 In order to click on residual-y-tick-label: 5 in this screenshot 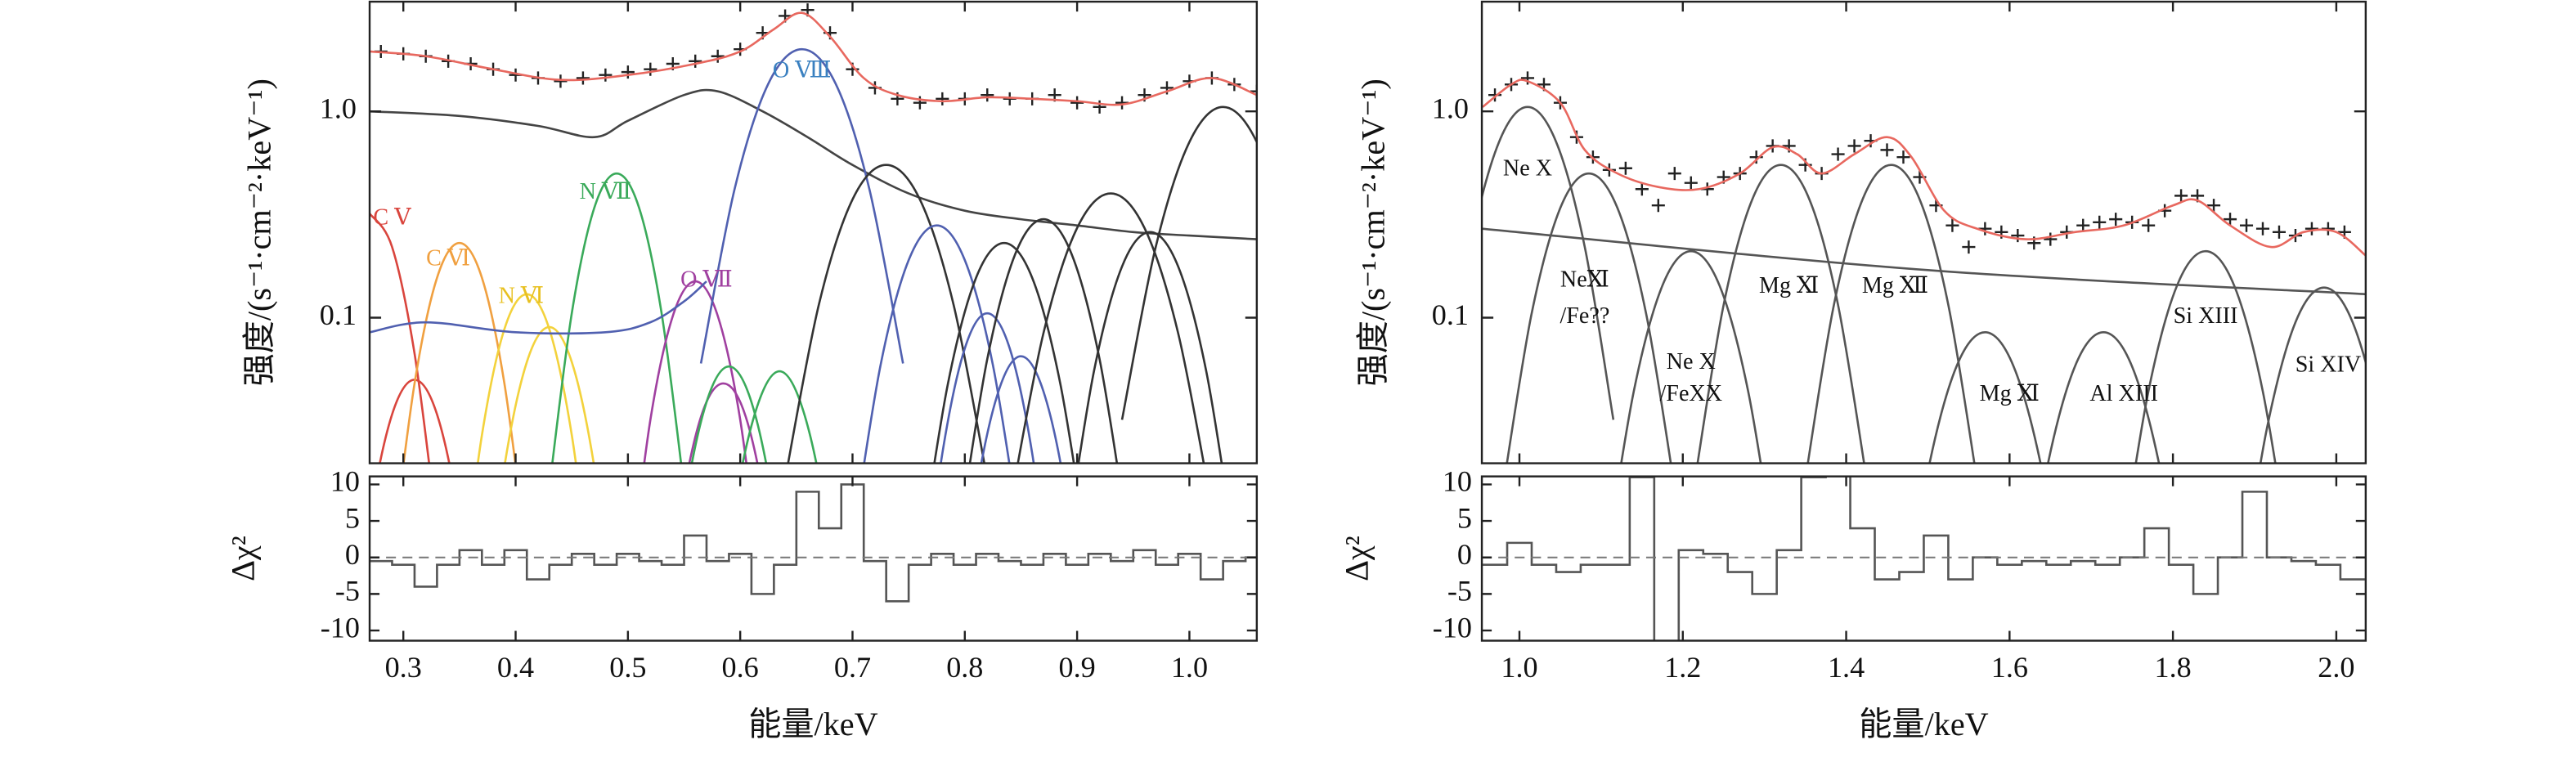, I will do `click(1464, 517)`.